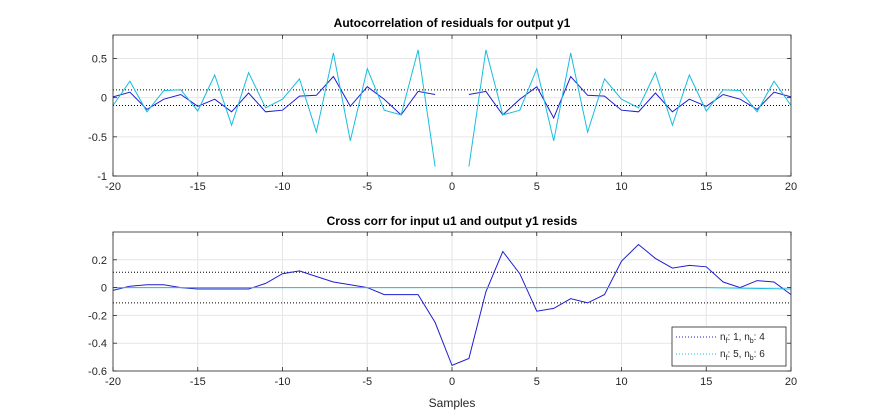 The image size is (873, 420). I want to click on legend-box, so click(729, 346).